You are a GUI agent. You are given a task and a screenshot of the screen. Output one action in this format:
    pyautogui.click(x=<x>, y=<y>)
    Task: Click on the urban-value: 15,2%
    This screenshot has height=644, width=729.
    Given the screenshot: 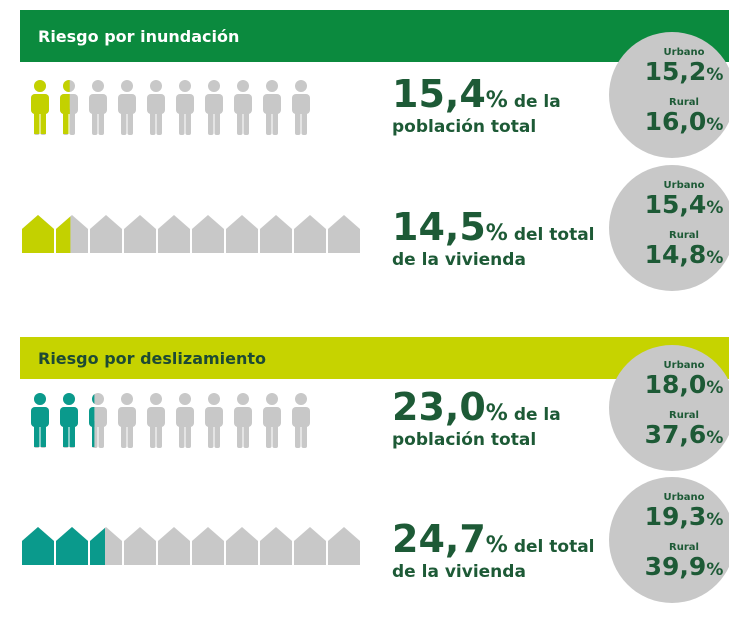 What is the action you would take?
    pyautogui.click(x=684, y=71)
    